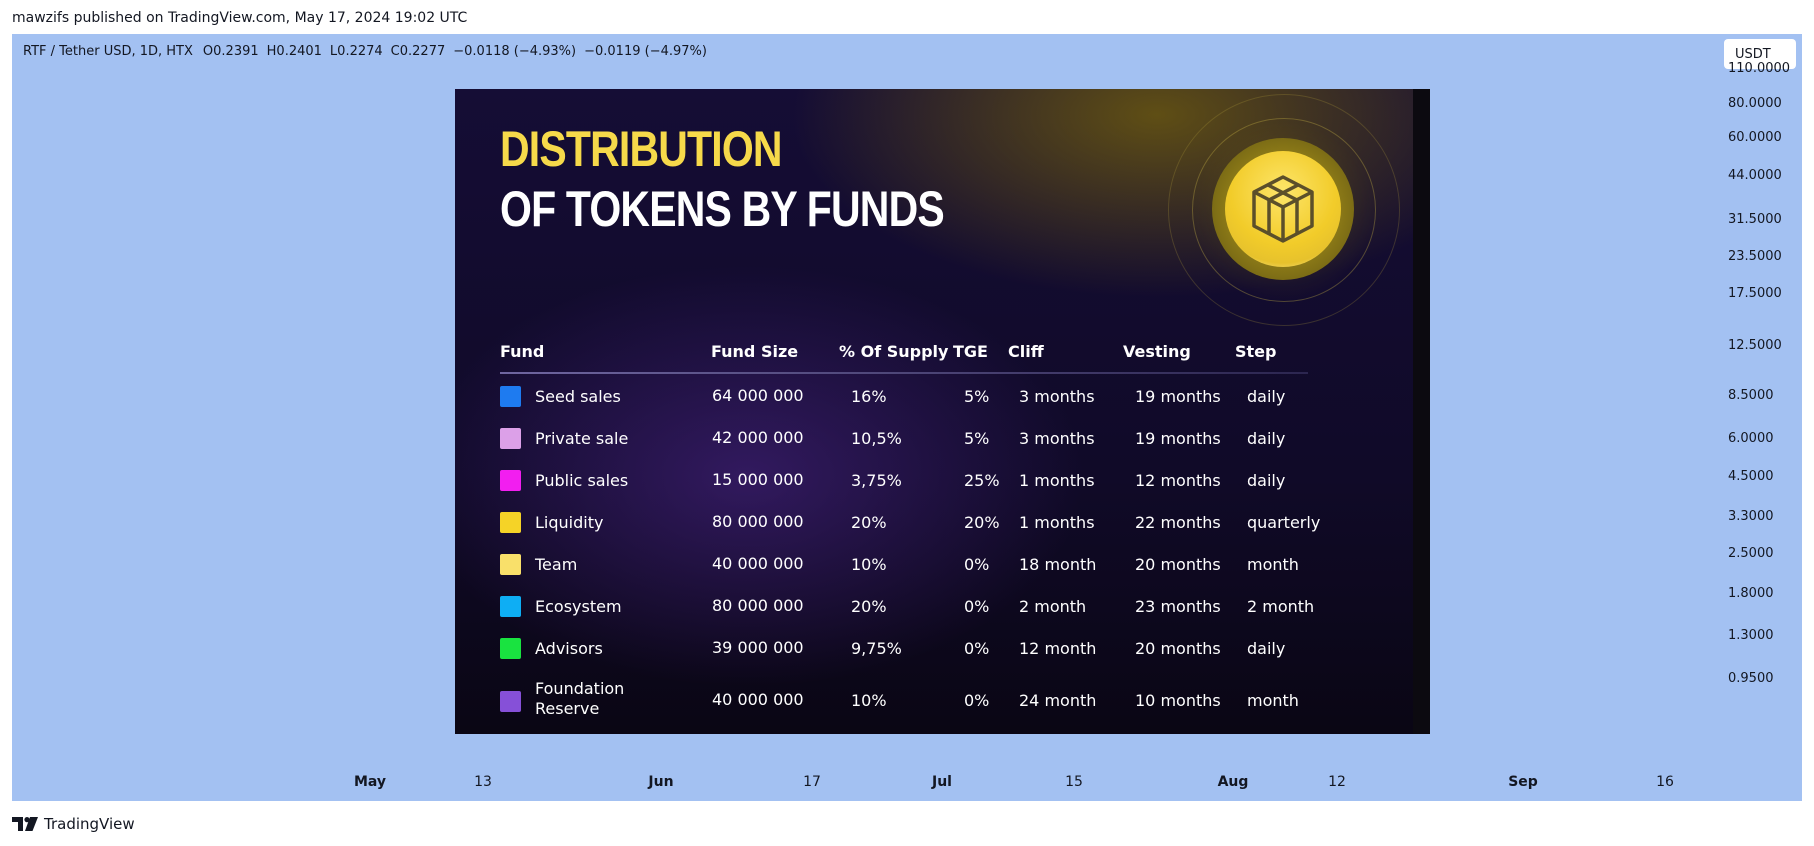  I want to click on header-fund: Fund, so click(522, 351).